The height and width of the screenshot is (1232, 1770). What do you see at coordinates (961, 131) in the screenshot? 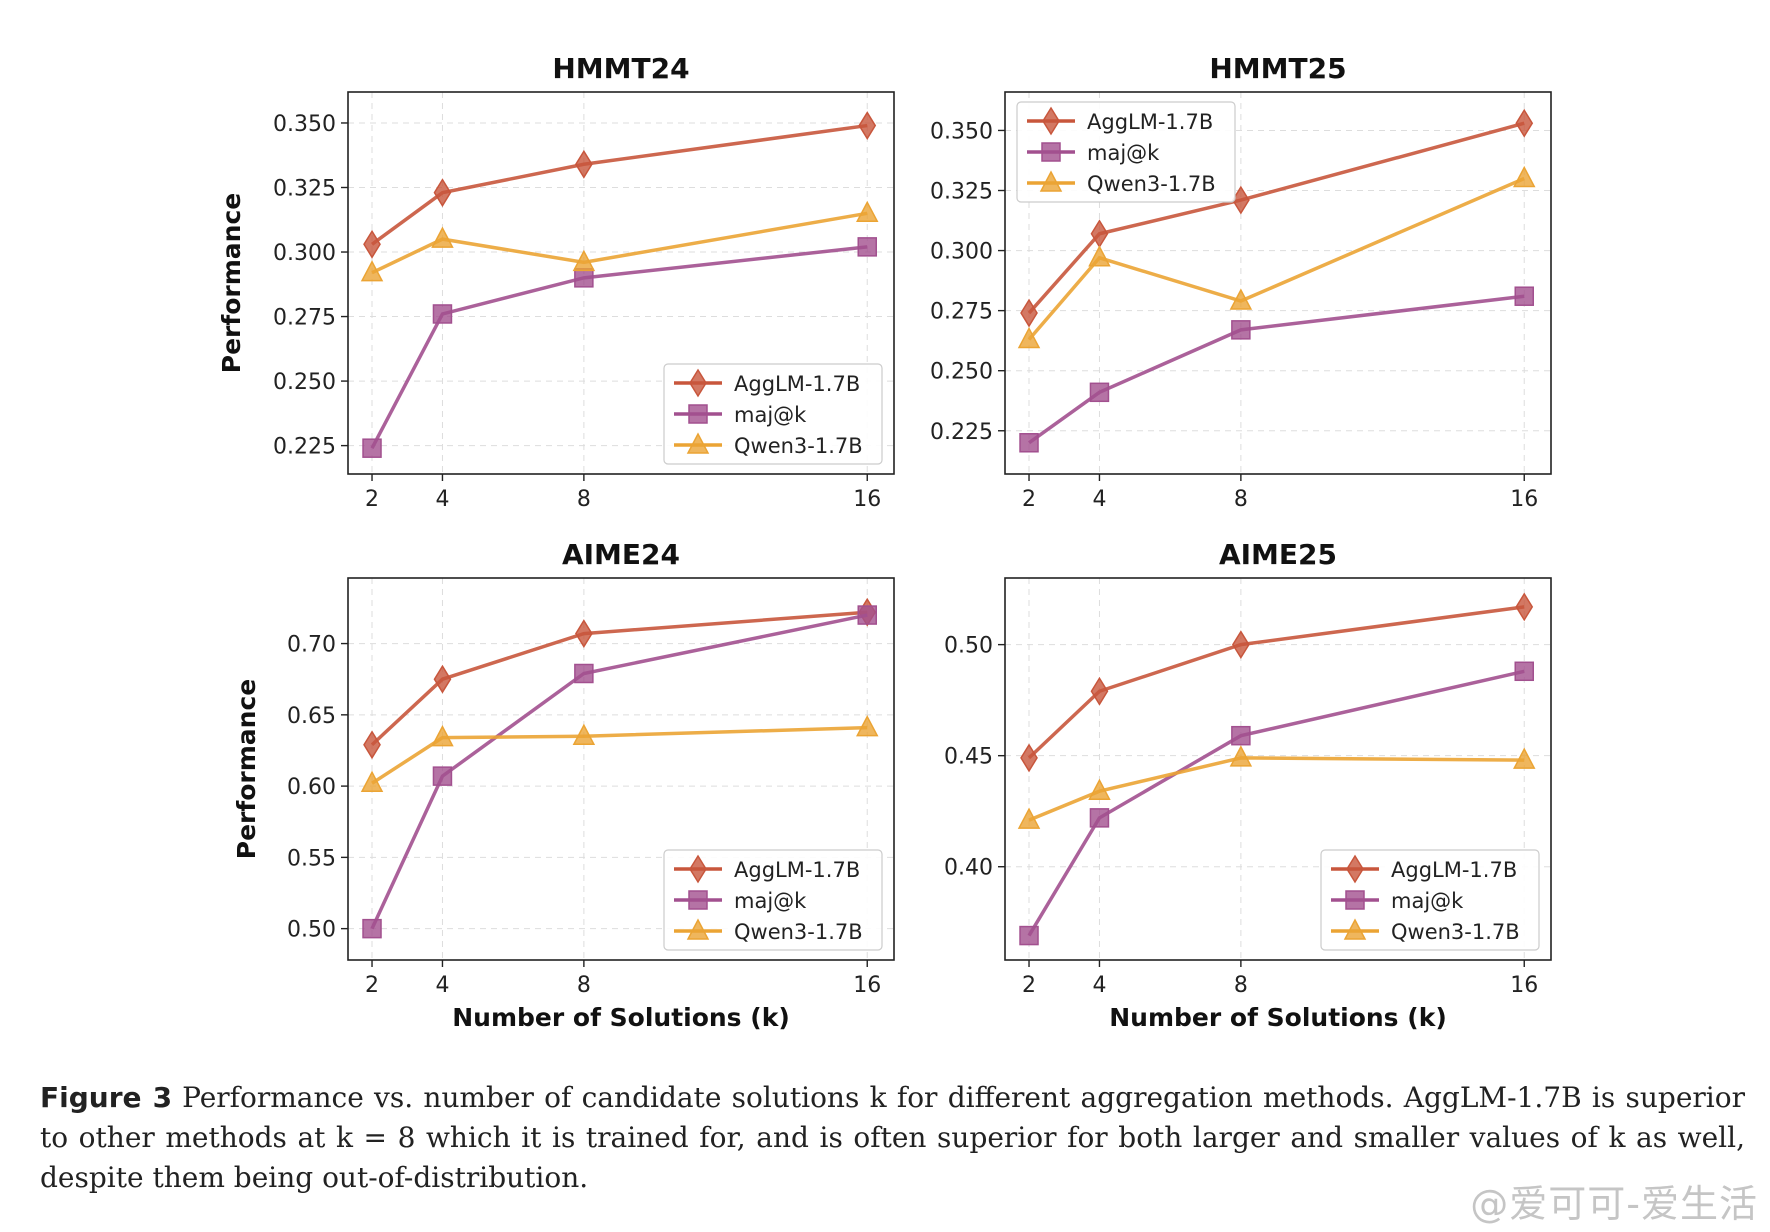
I see `y-tick-label: 0.350` at bounding box center [961, 131].